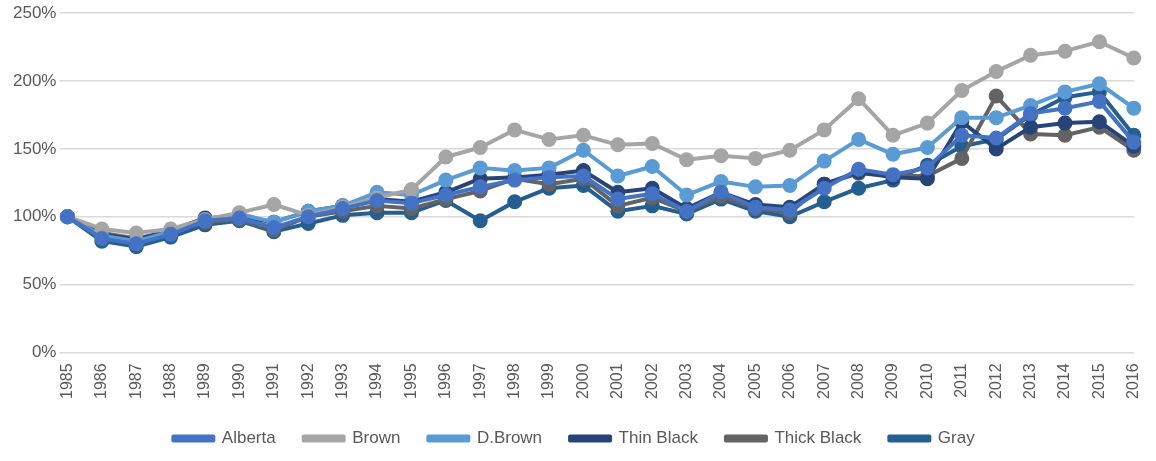  What do you see at coordinates (658, 438) in the screenshot?
I see `legend-label: Thin Black` at bounding box center [658, 438].